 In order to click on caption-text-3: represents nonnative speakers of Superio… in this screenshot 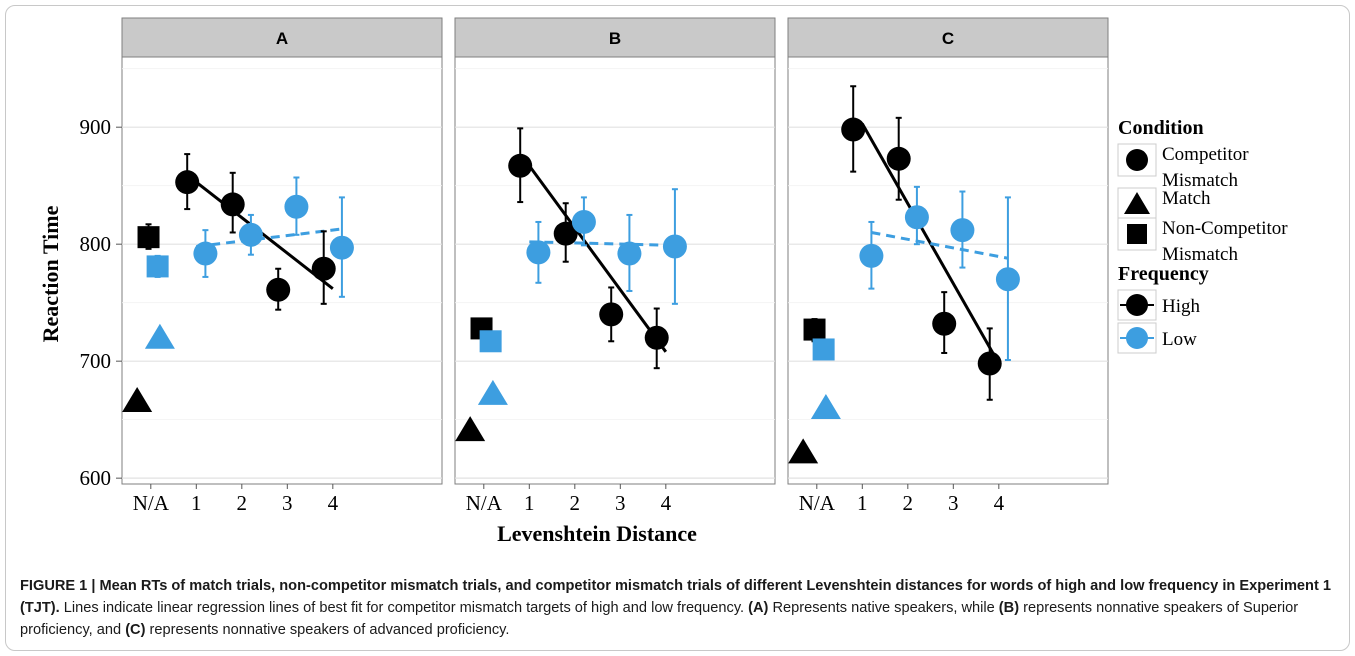, I will do `click(659, 619)`.